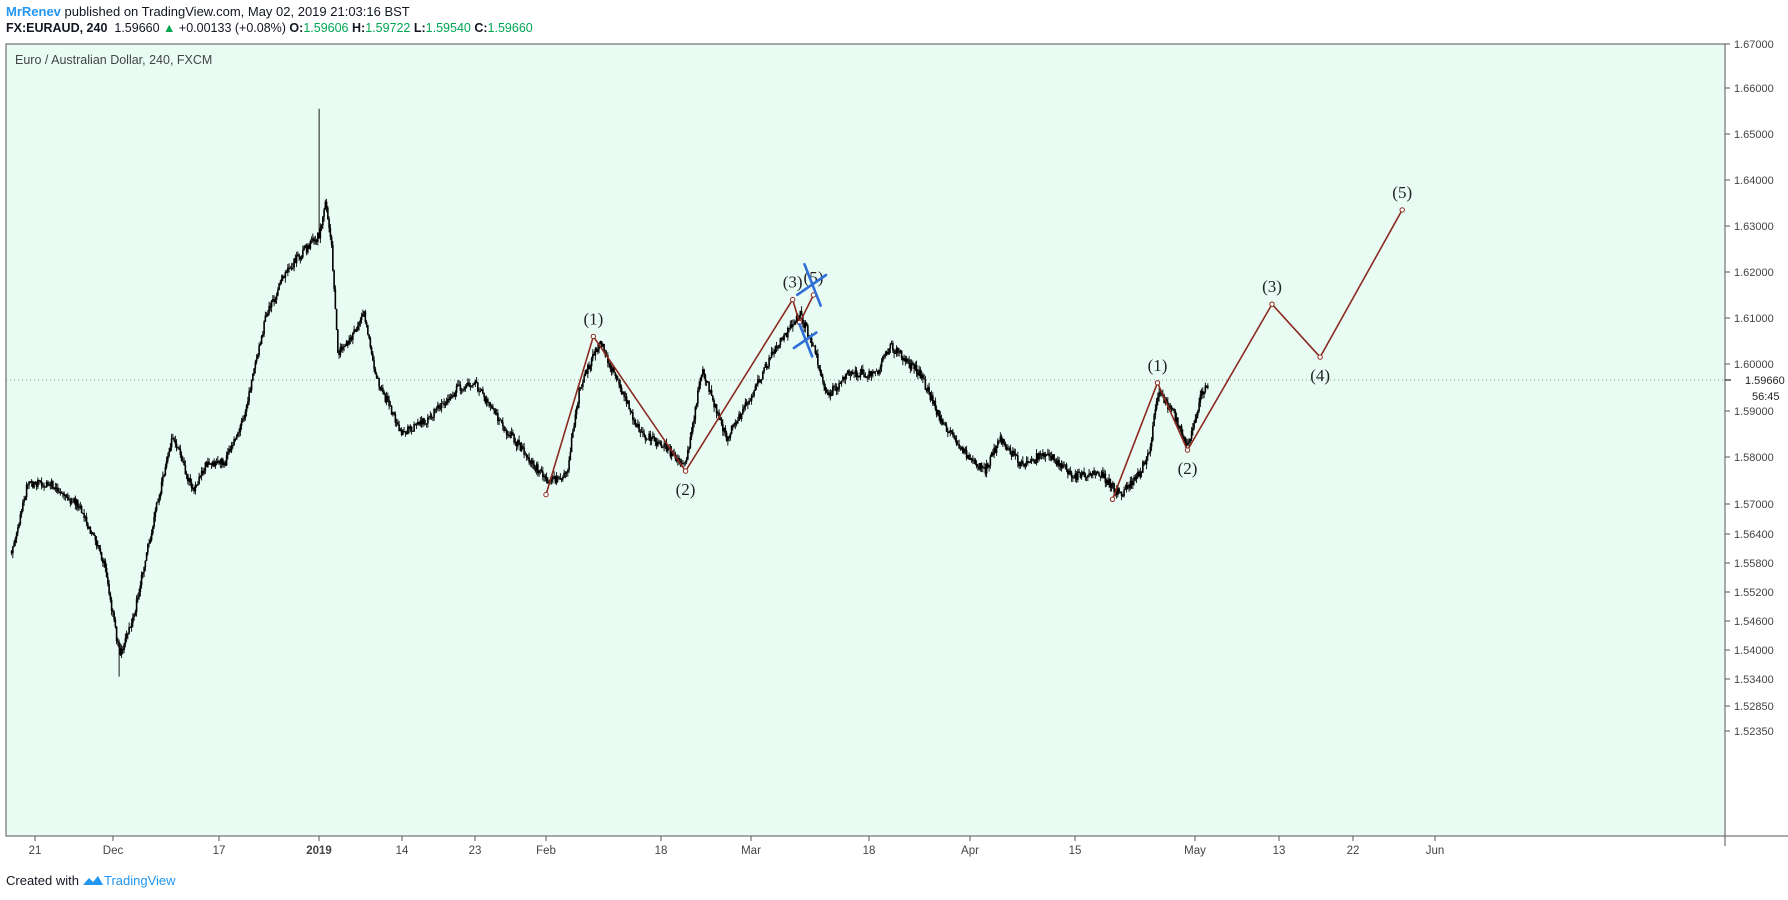  I want to click on wave-label: (5), so click(1402, 192).